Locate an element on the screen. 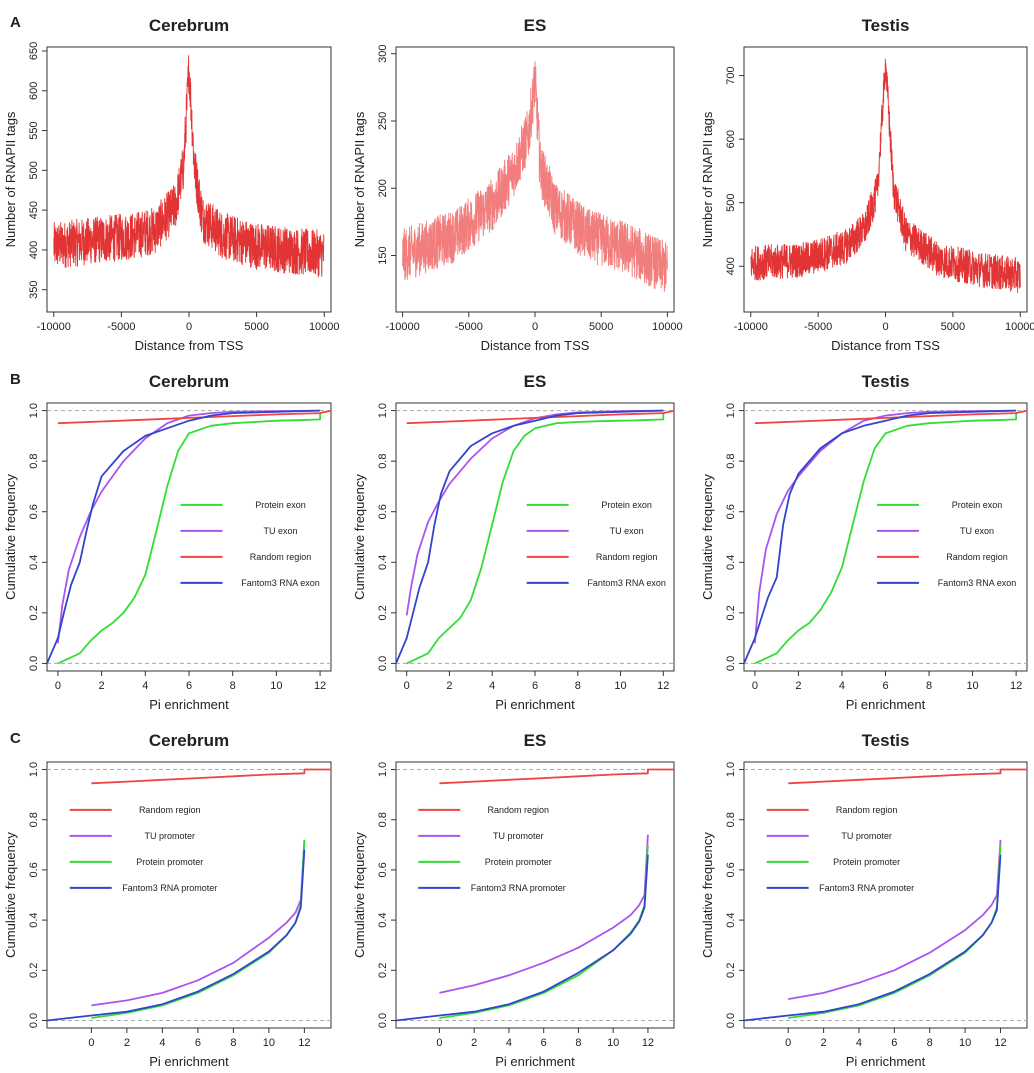  chart-a-testis-y-tick-label: 600 is located at coordinates (731, 139).